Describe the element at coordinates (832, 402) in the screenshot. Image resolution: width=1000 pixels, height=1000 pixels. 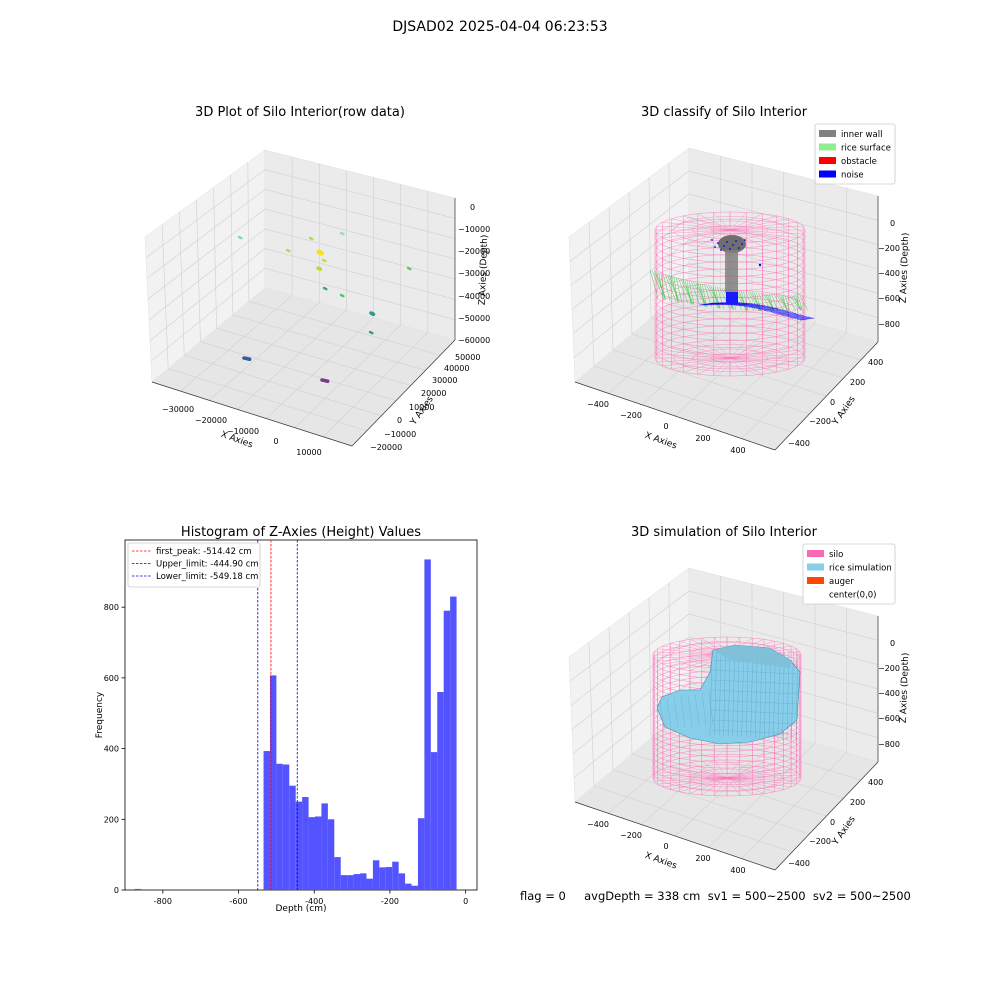
I see `classify-y-tick-label: 0` at that location.